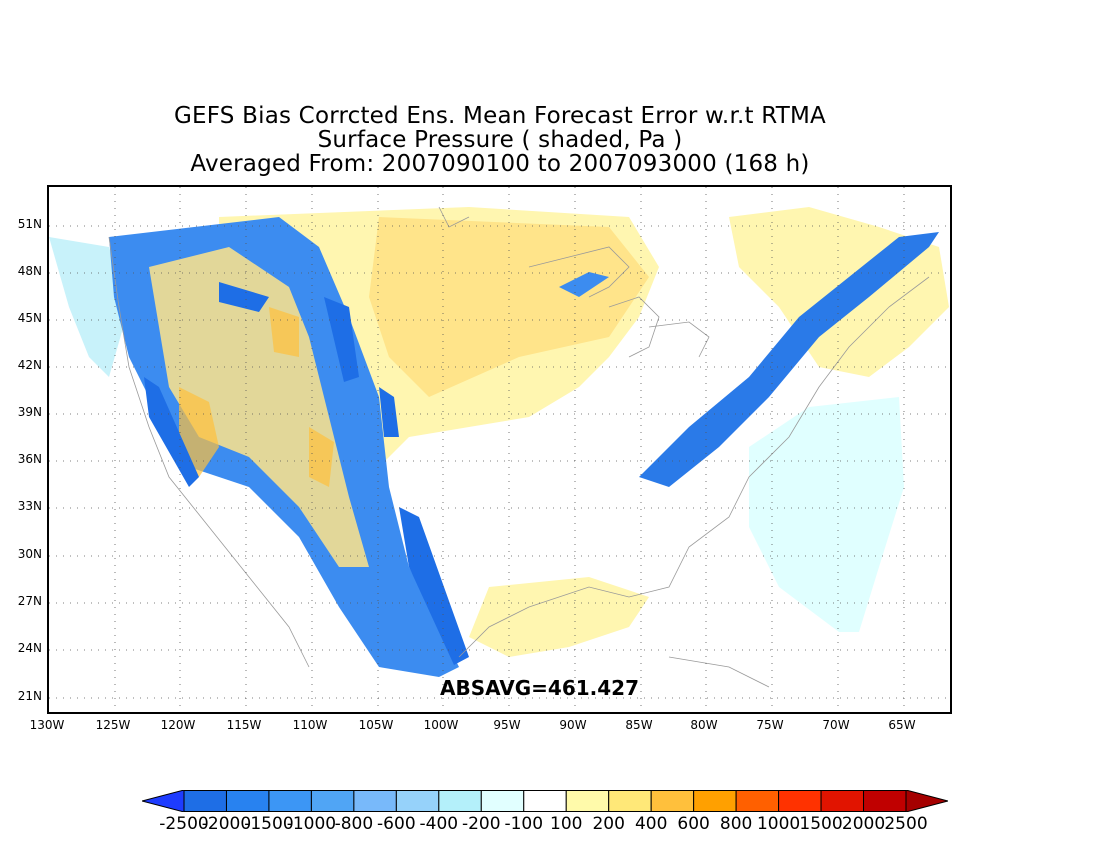  What do you see at coordinates (29, 459) in the screenshot?
I see `lat-label-36n: 36N` at bounding box center [29, 459].